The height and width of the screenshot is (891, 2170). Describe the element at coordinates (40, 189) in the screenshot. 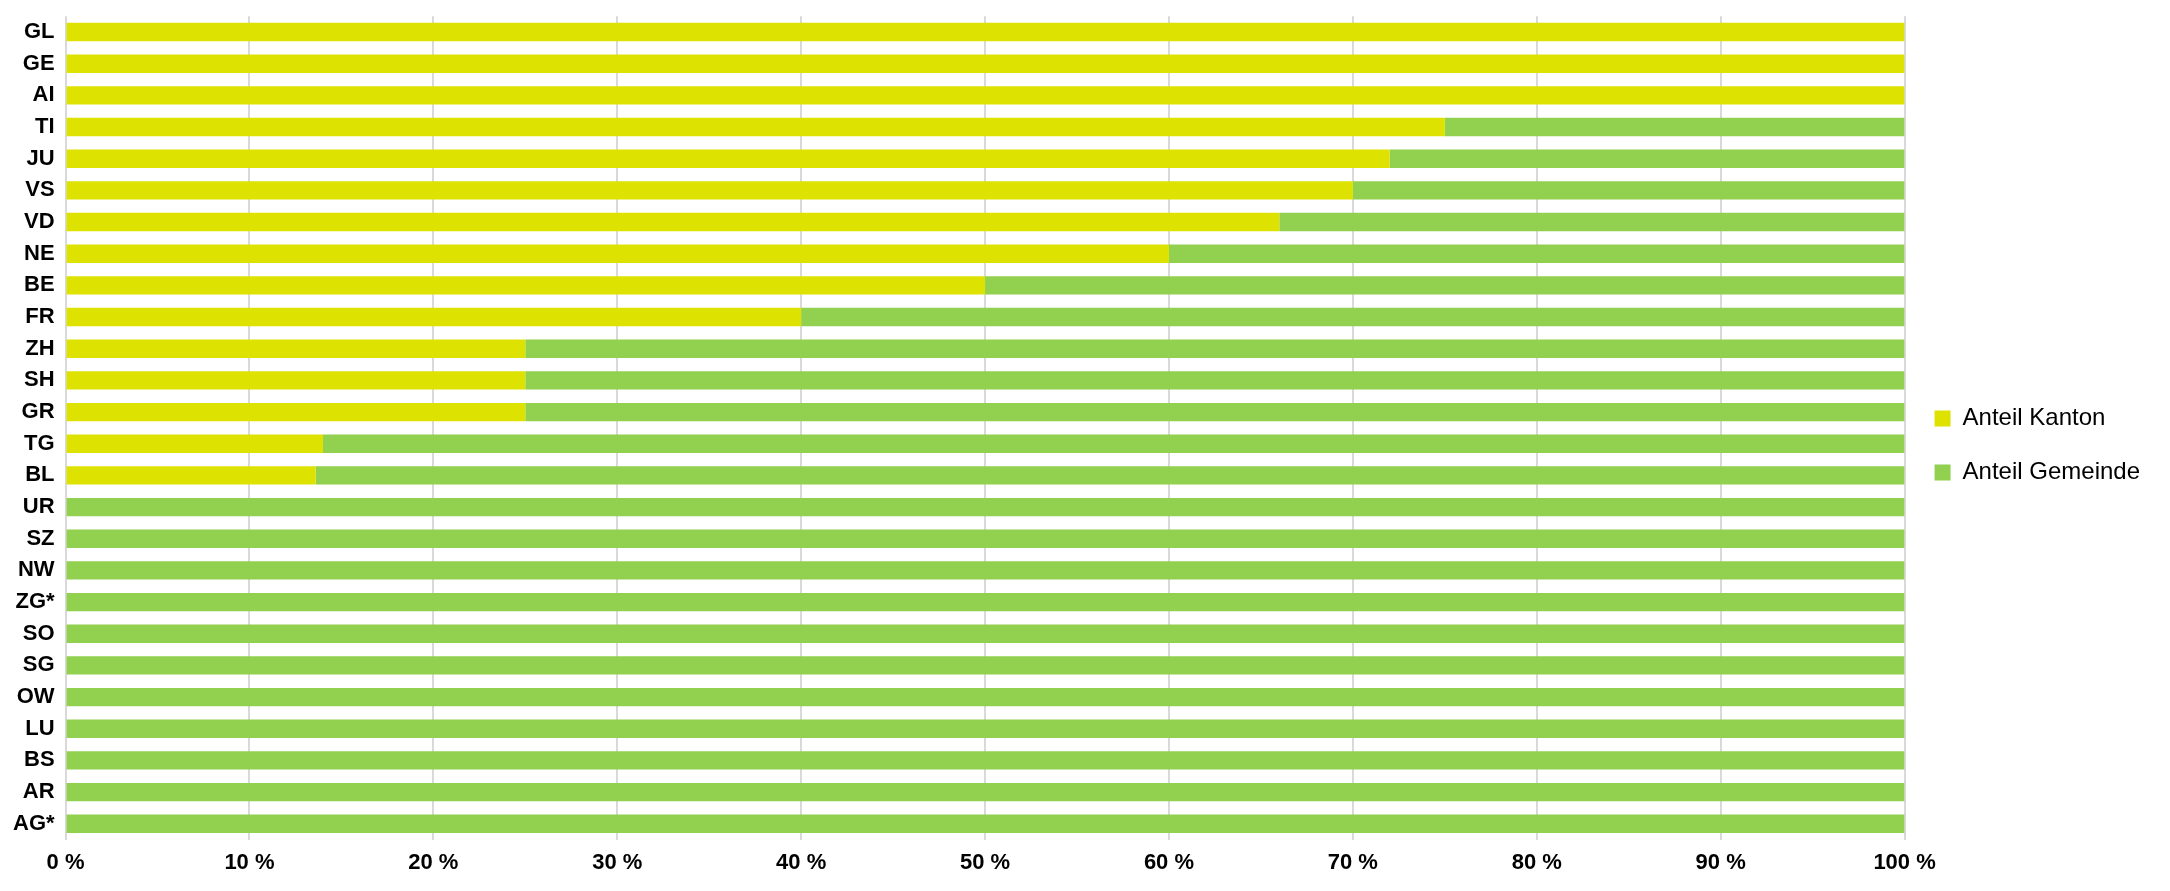

I see `y-tick-label: VS` at that location.